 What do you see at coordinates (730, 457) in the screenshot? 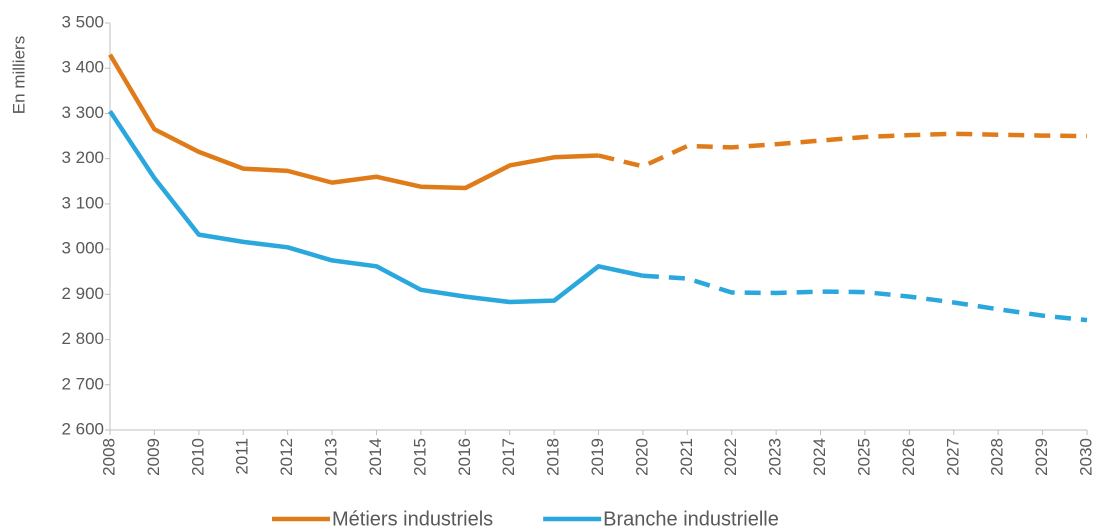
I see `x-tick-label: 2022` at bounding box center [730, 457].